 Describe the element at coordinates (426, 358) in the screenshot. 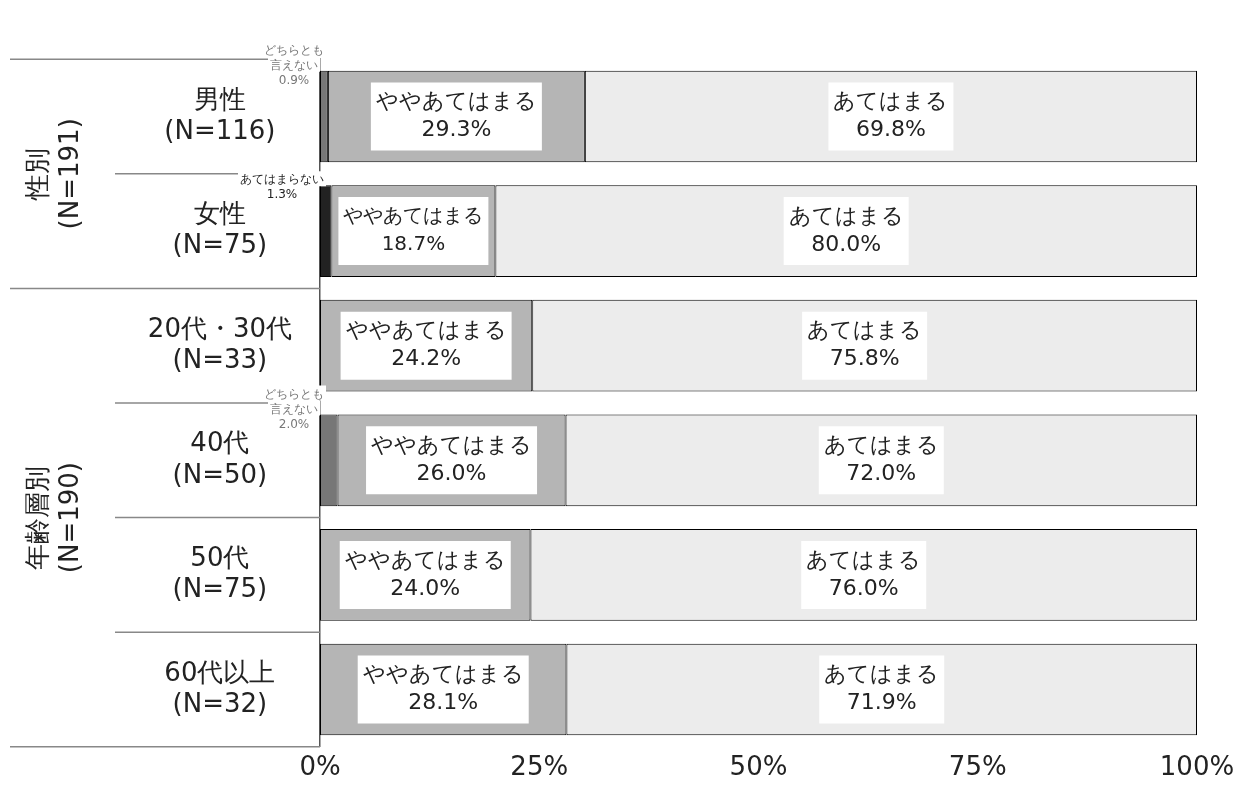

I see `data-label: 24.2%` at that location.